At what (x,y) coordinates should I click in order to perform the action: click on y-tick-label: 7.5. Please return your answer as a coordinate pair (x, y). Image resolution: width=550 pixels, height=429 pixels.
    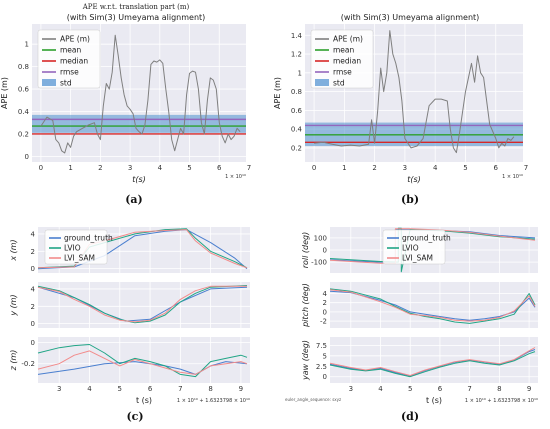
    Looking at the image, I should click on (321, 346).